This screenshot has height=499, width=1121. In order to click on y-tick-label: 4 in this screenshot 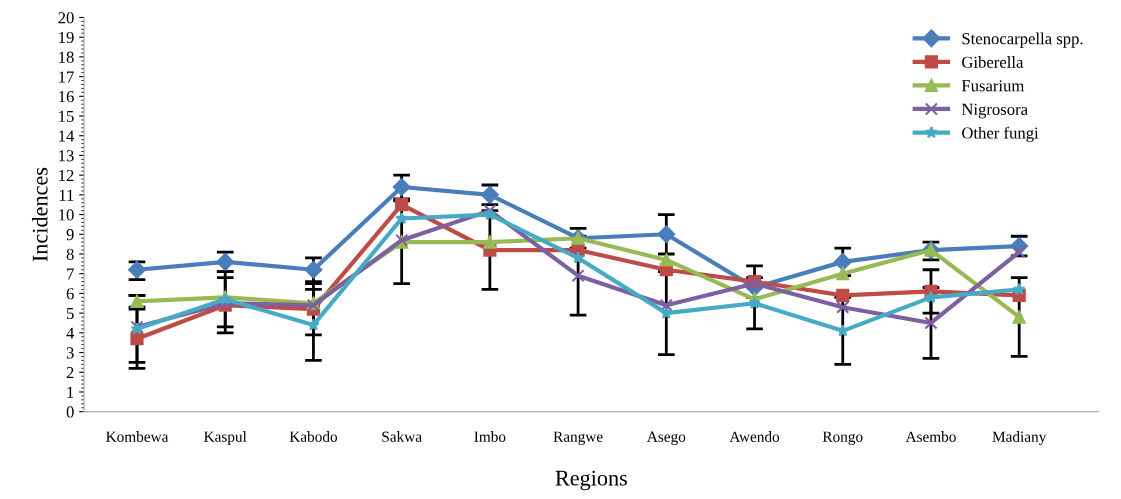, I will do `click(70, 333)`.